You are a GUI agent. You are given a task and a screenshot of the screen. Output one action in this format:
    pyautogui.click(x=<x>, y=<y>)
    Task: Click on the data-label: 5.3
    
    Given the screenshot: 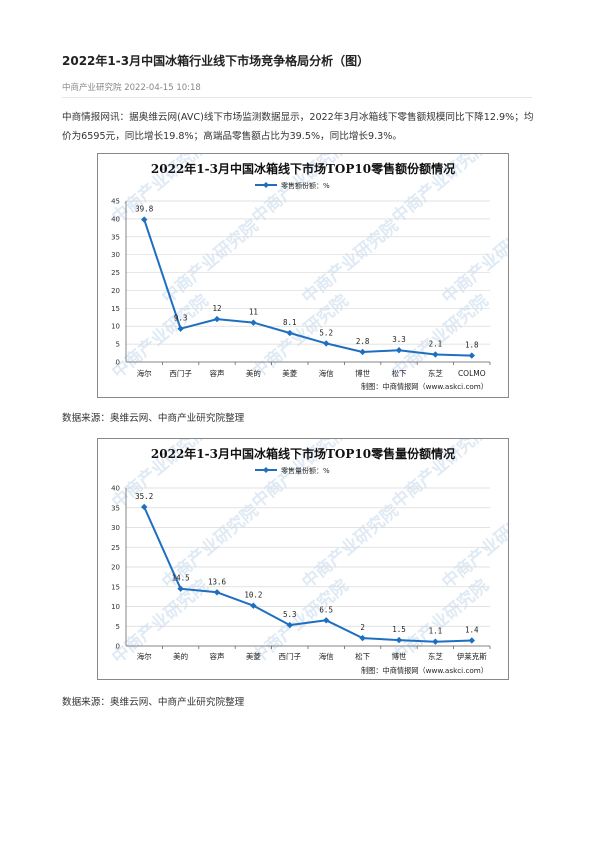 What is the action you would take?
    pyautogui.click(x=290, y=614)
    